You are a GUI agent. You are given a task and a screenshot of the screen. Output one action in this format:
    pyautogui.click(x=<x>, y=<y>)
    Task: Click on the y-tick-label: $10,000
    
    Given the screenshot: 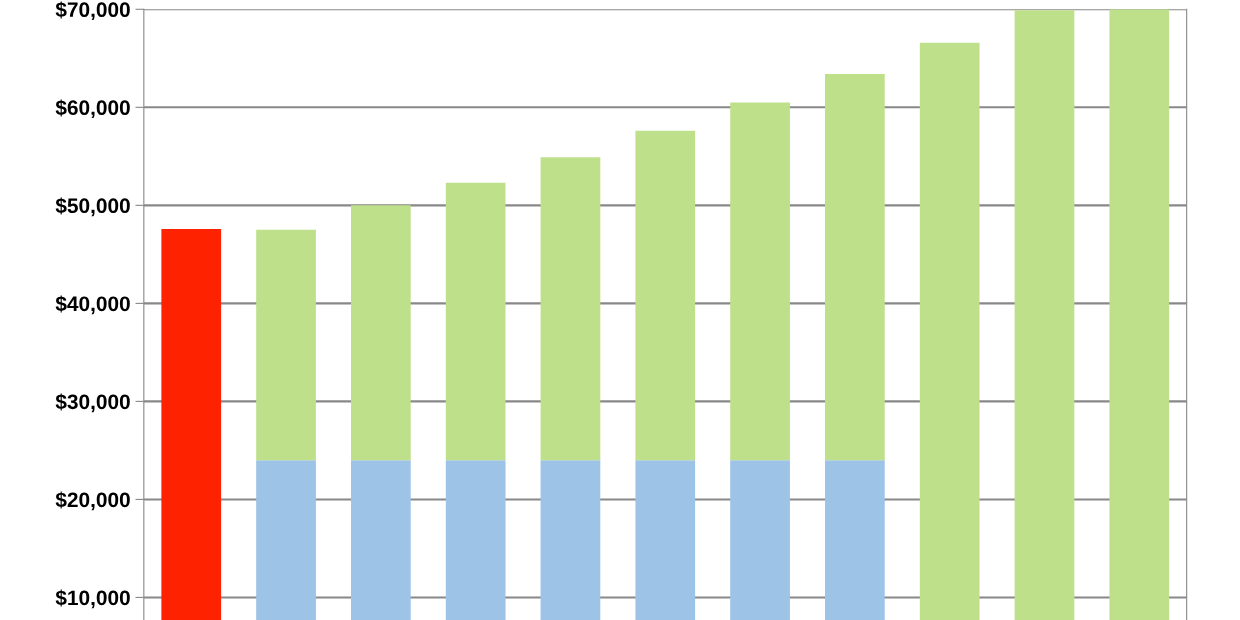 What is the action you would take?
    pyautogui.click(x=92, y=599)
    